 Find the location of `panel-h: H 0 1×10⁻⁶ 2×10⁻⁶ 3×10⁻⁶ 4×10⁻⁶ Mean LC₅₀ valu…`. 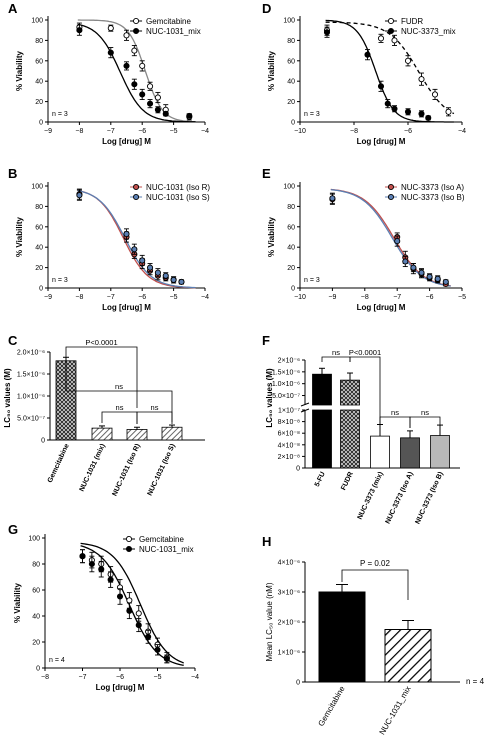

panel-h: H 0 1×10⁻⁶ 2×10⁻⁶ 3×10⁻⁶ 4×10⁻⁶ Mean LC₅₀ valu… is located at coordinates (373, 635).